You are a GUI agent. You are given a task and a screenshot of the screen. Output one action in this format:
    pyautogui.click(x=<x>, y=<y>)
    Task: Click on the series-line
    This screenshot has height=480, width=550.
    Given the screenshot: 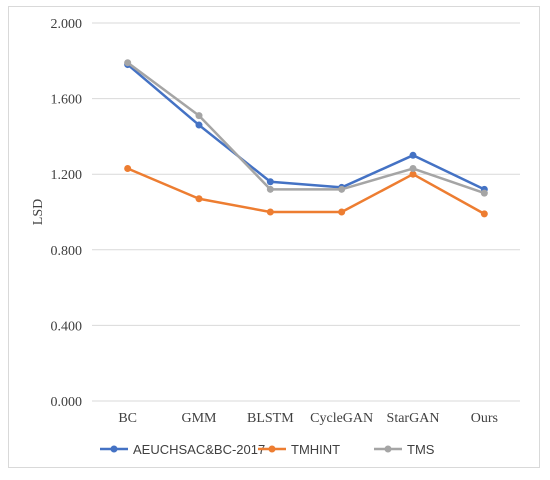 What is the action you would take?
    pyautogui.click(x=306, y=191)
    